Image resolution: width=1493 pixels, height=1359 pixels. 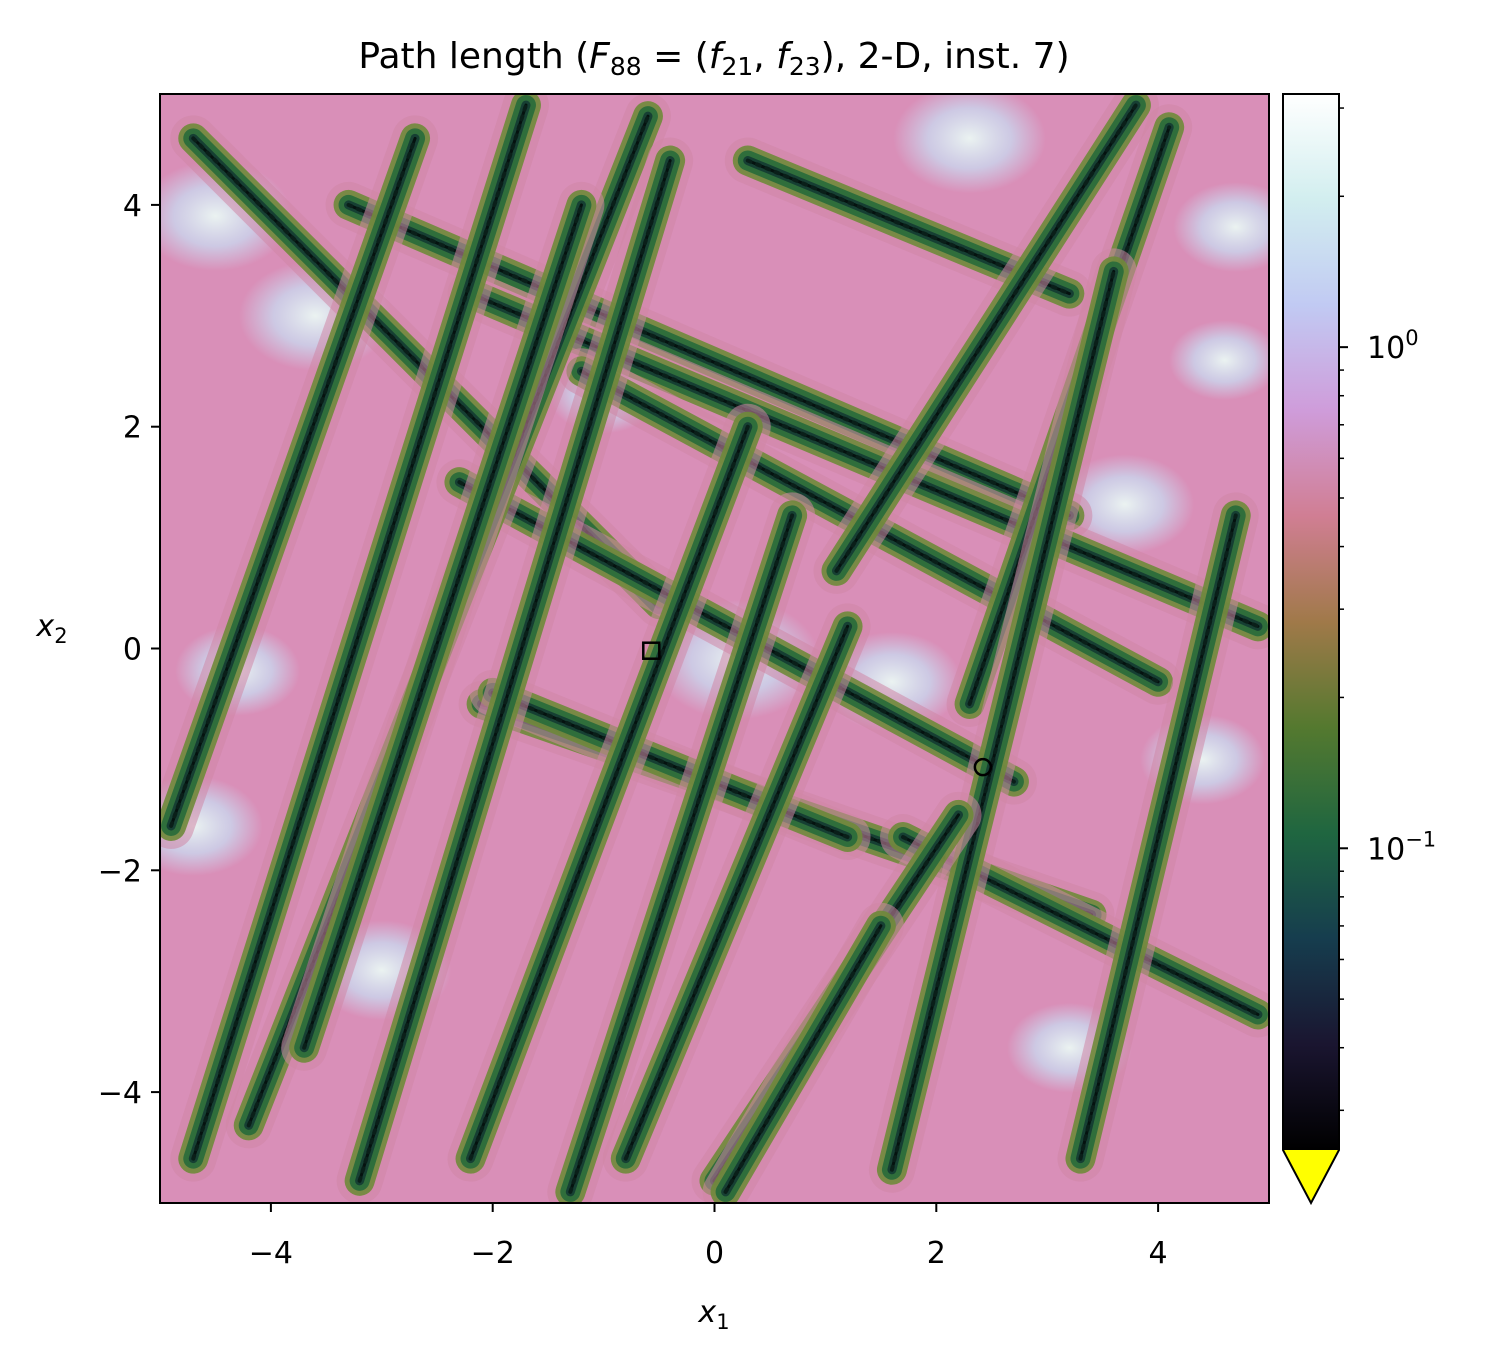 I want to click on x-axis-label-base: x, so click(x=706, y=1312).